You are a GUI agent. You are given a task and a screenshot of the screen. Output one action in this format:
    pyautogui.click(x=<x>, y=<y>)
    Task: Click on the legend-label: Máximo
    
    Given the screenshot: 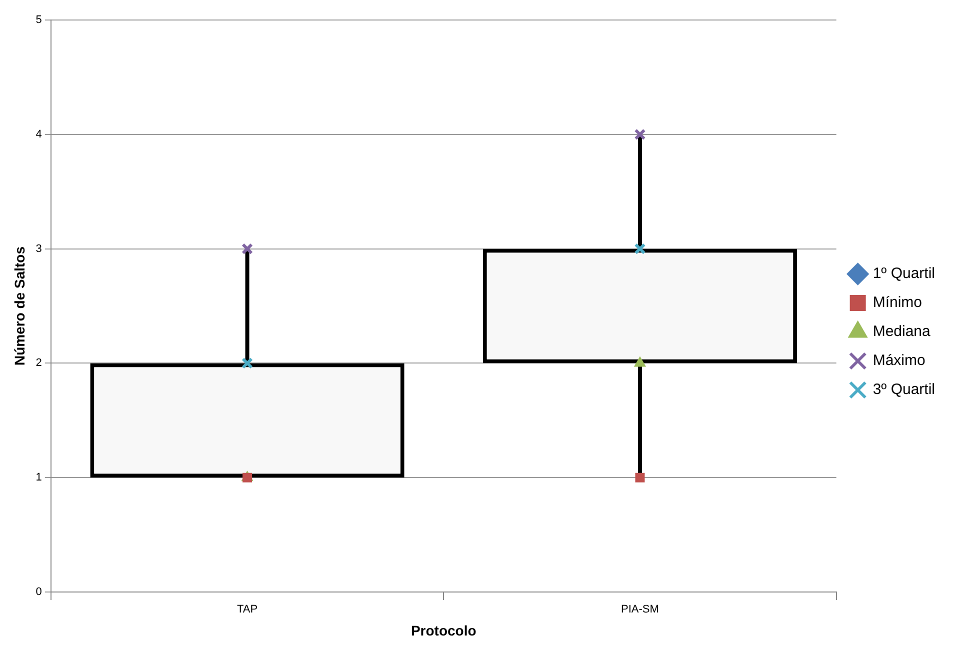 What is the action you would take?
    pyautogui.click(x=899, y=361)
    